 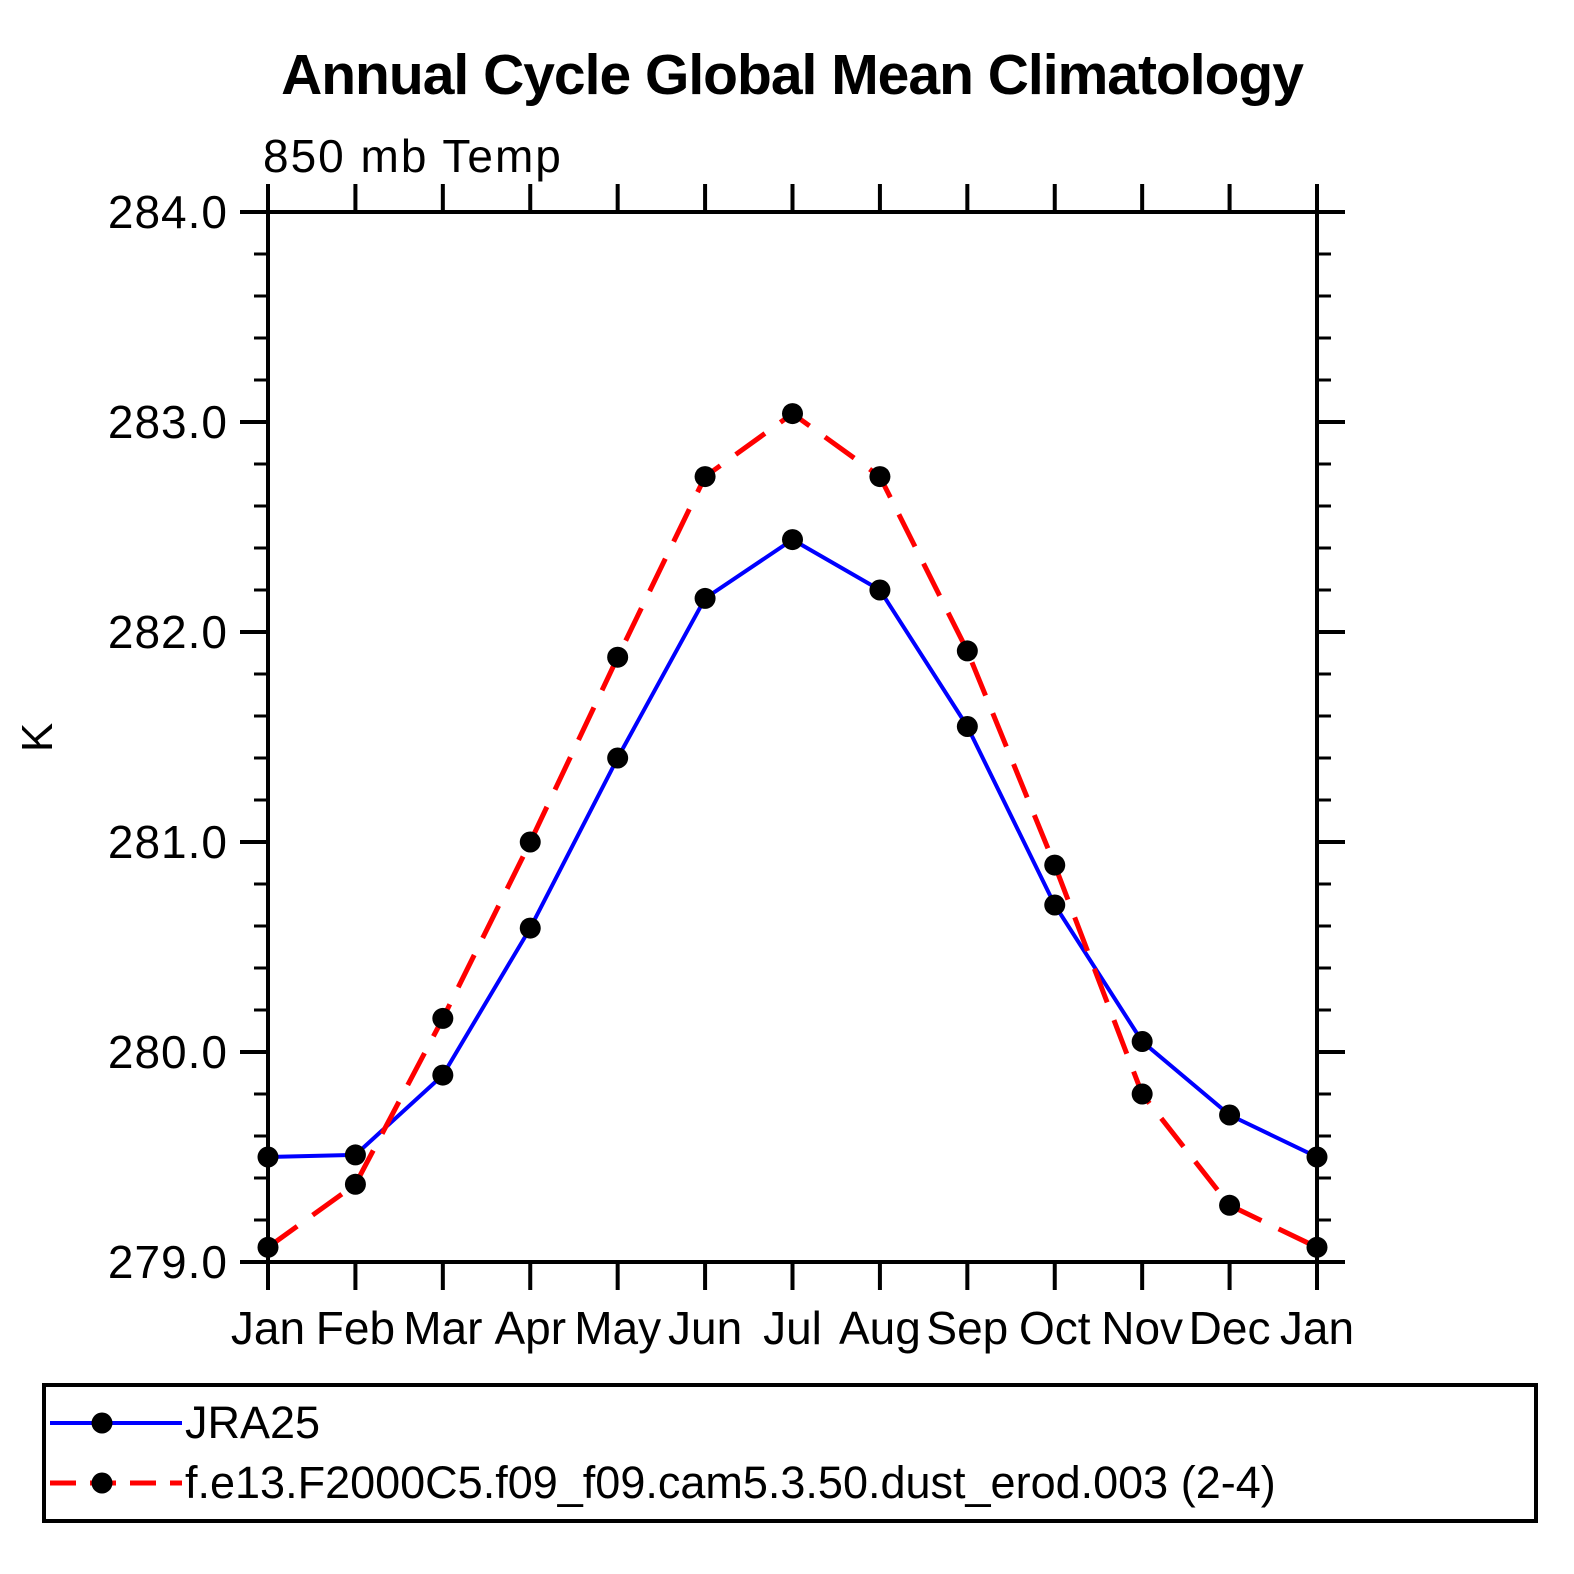 What do you see at coordinates (168, 842) in the screenshot?
I see `y-tick-label: 281.0` at bounding box center [168, 842].